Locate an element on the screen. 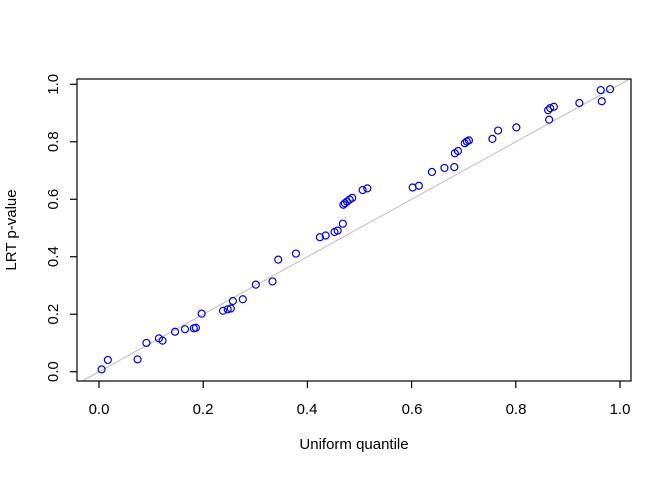  y-tick-label: 0.6 is located at coordinates (53, 199).